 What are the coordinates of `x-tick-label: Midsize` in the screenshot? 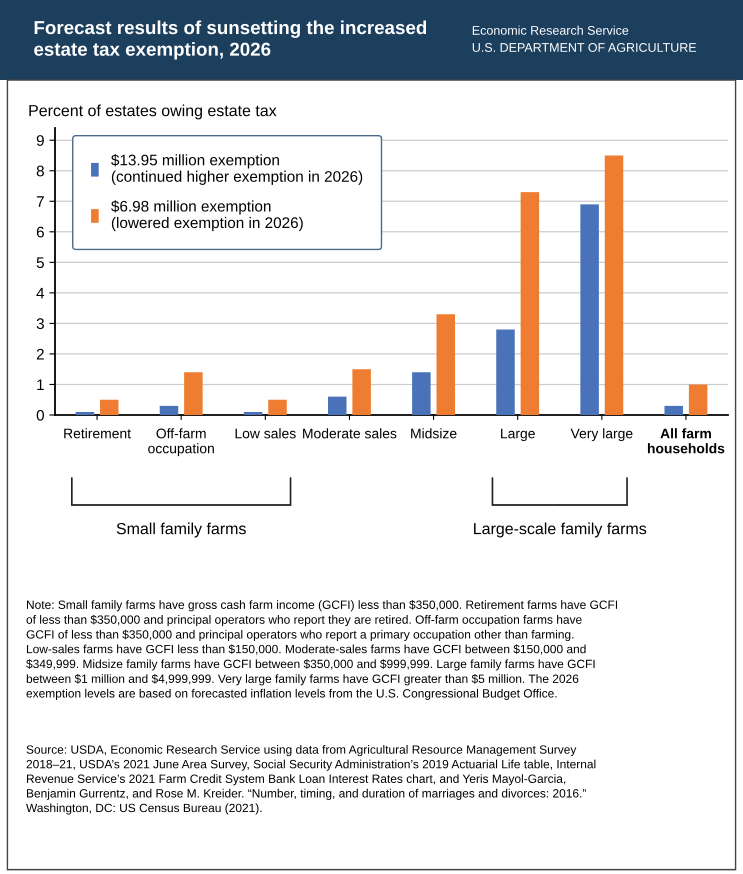 It's located at (433, 433).